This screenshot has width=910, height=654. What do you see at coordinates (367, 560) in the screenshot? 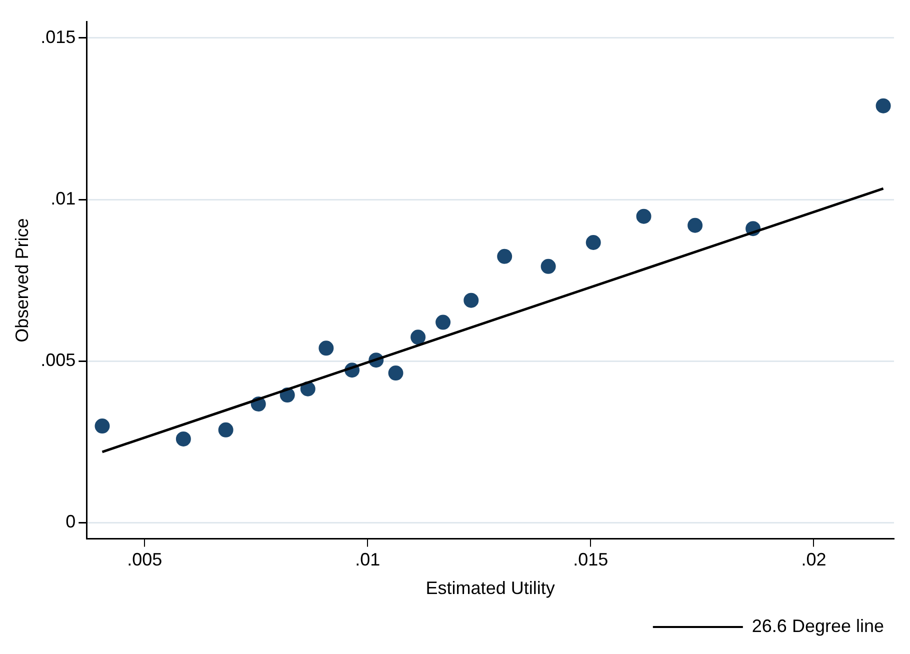
I see `x-tick-label: .01` at bounding box center [367, 560].